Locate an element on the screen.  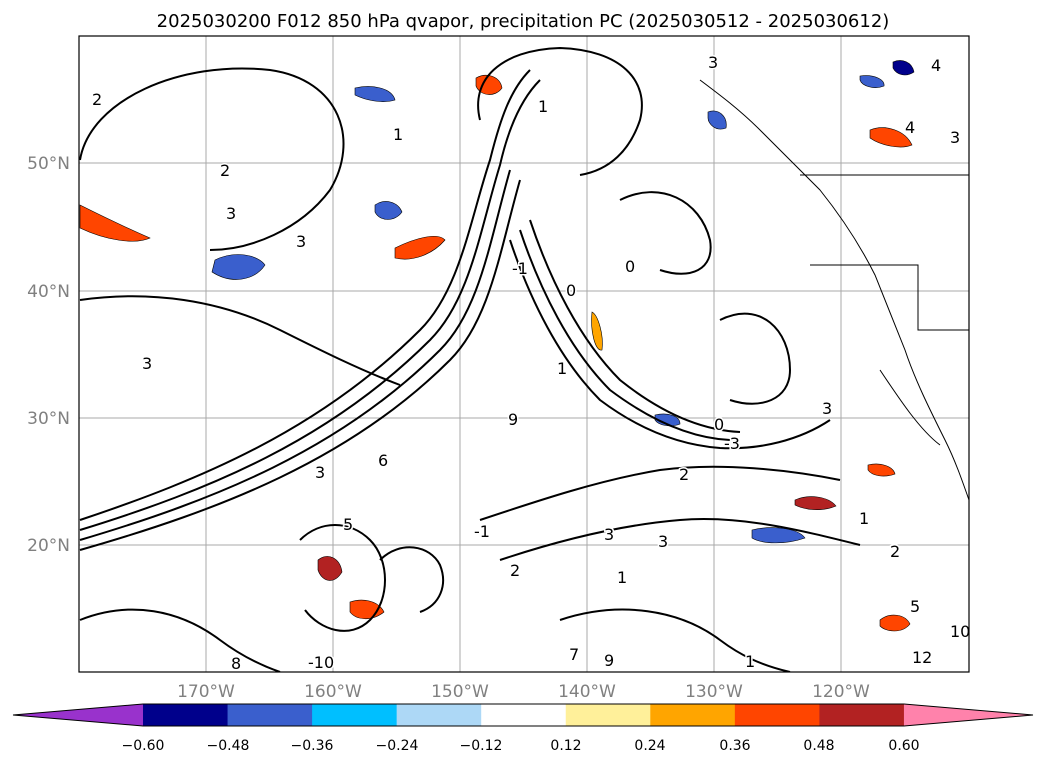
contour-label: 5 is located at coordinates (348, 524).